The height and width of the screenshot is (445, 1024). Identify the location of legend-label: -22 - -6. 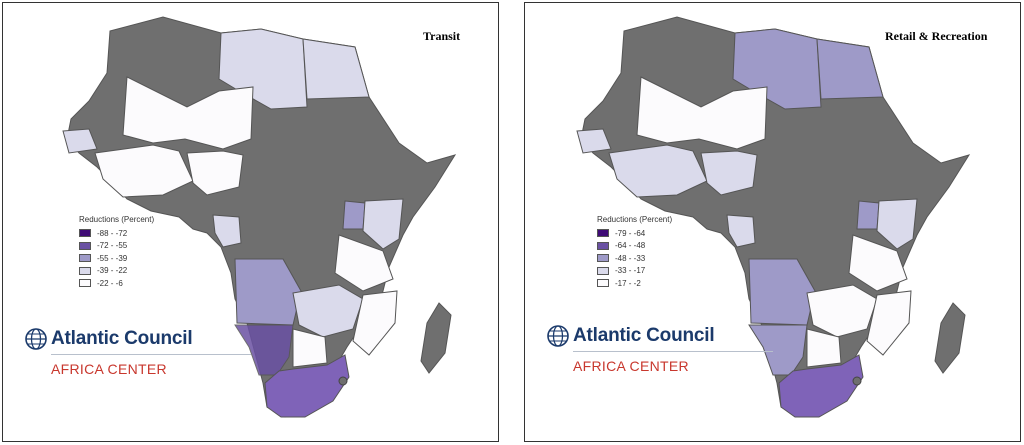
(110, 283).